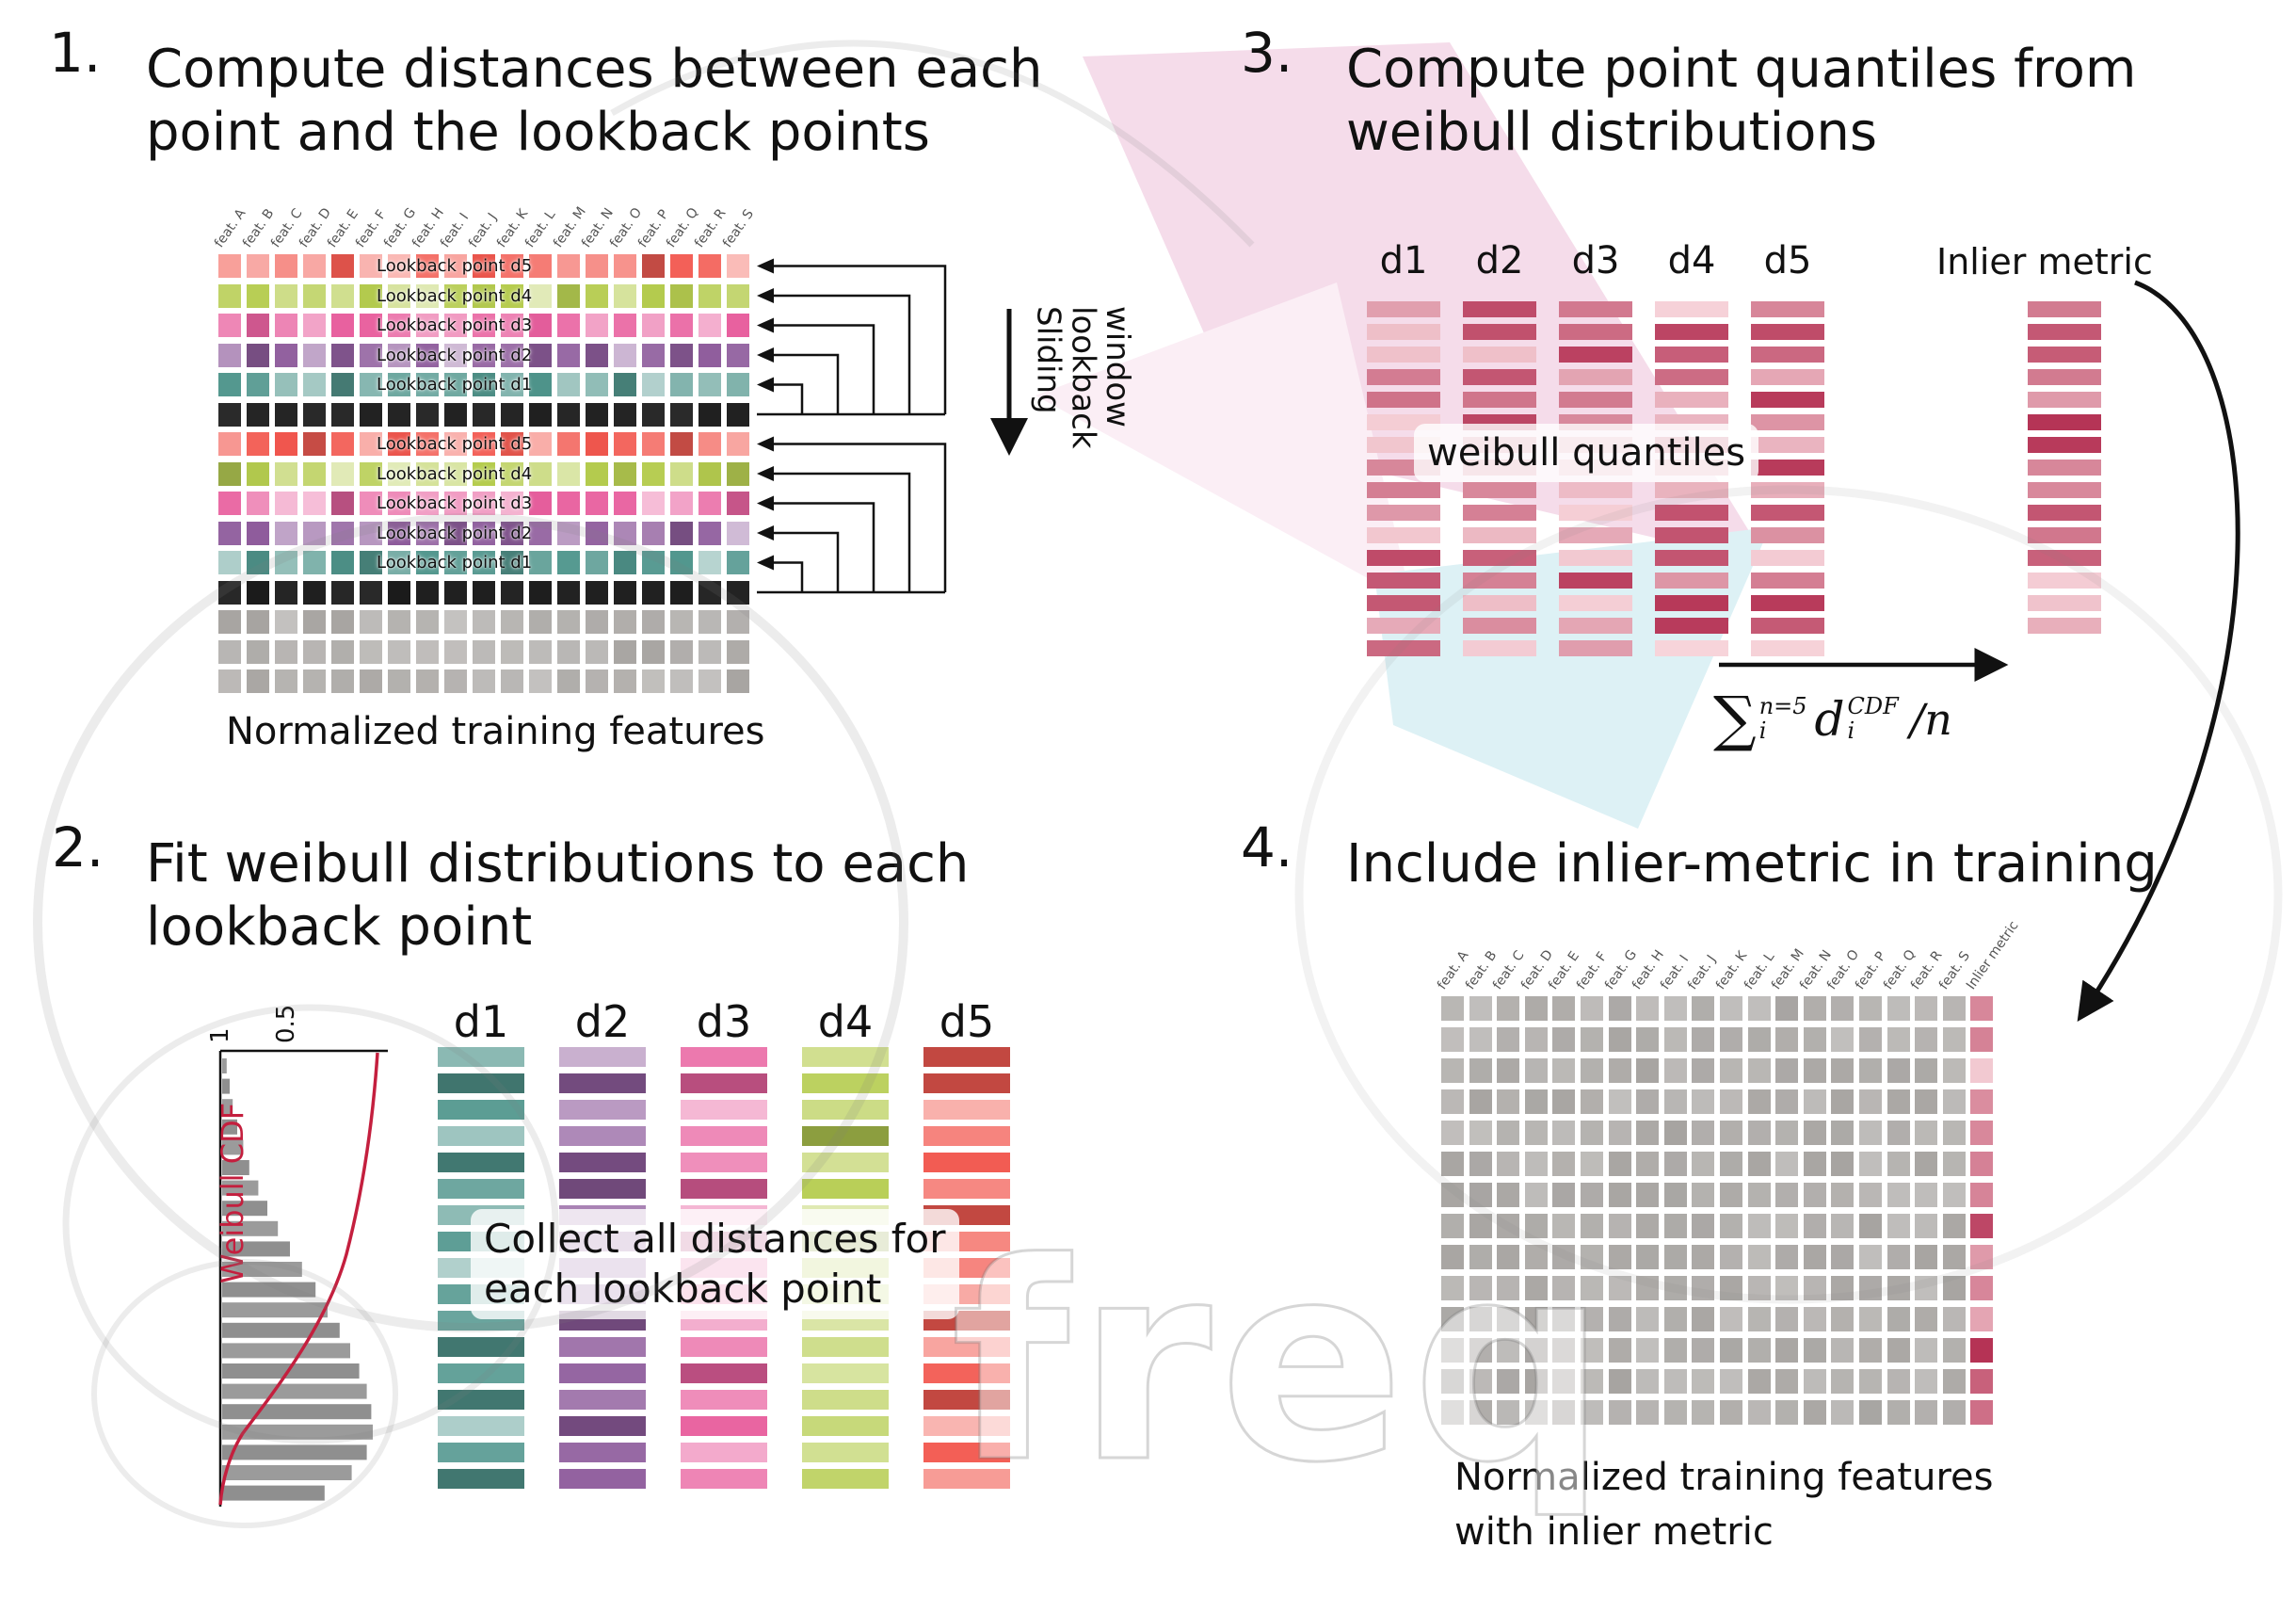 This screenshot has width=2296, height=1597. I want to click on lookback-row-label: Lookback point d2, so click(455, 533).